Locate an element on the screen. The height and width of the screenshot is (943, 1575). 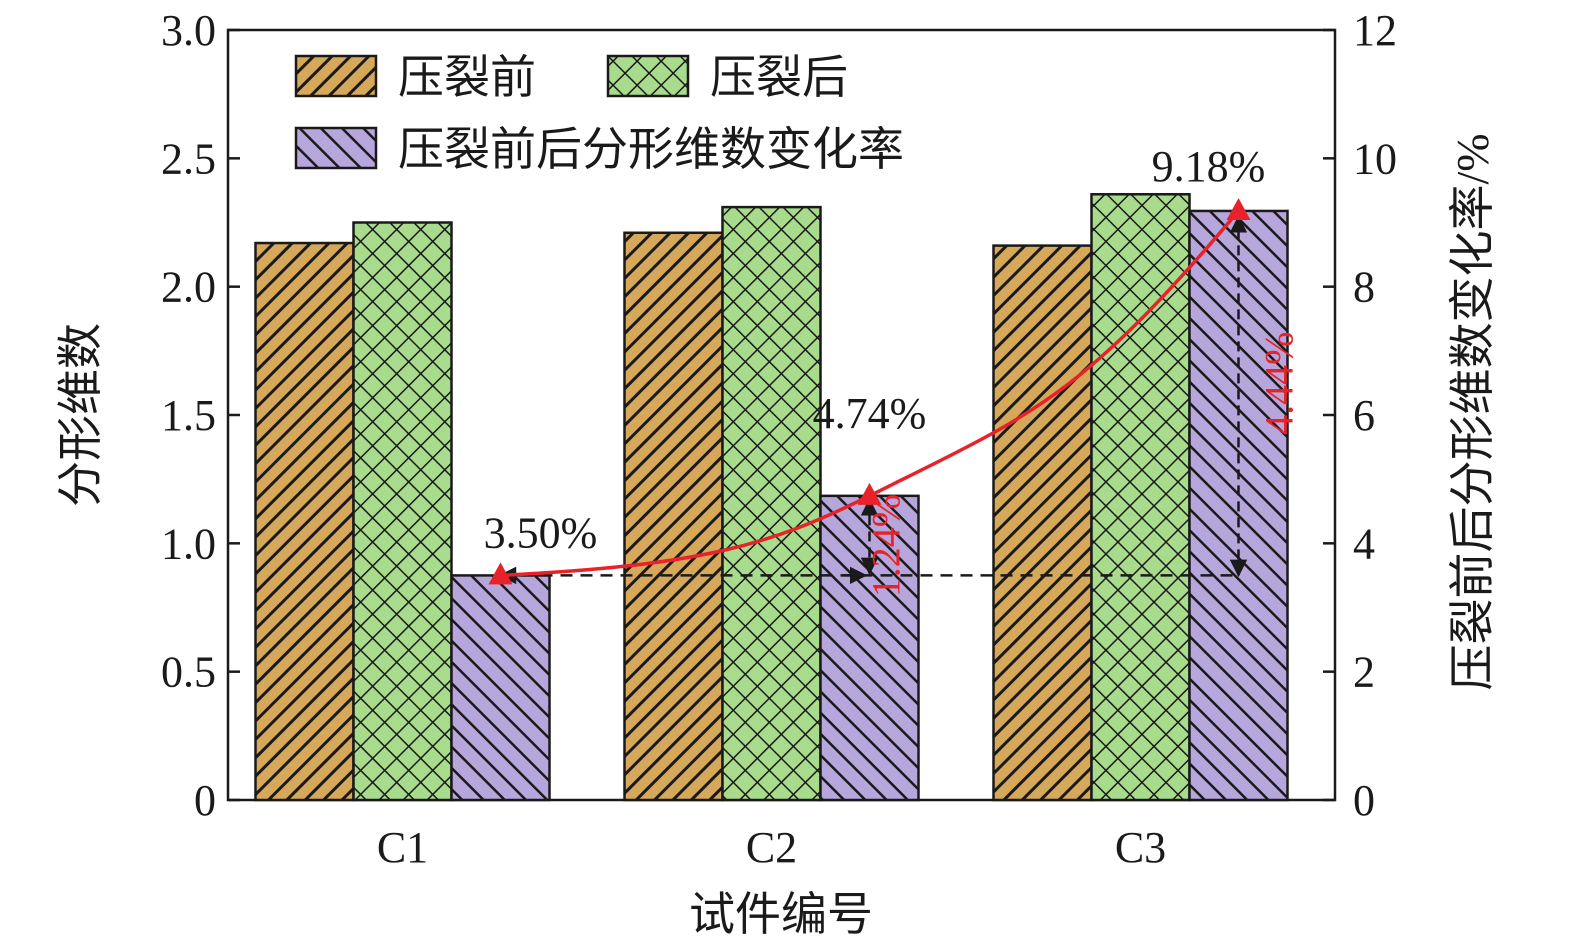
legend-swatch-rate is located at coordinates (336, 148).